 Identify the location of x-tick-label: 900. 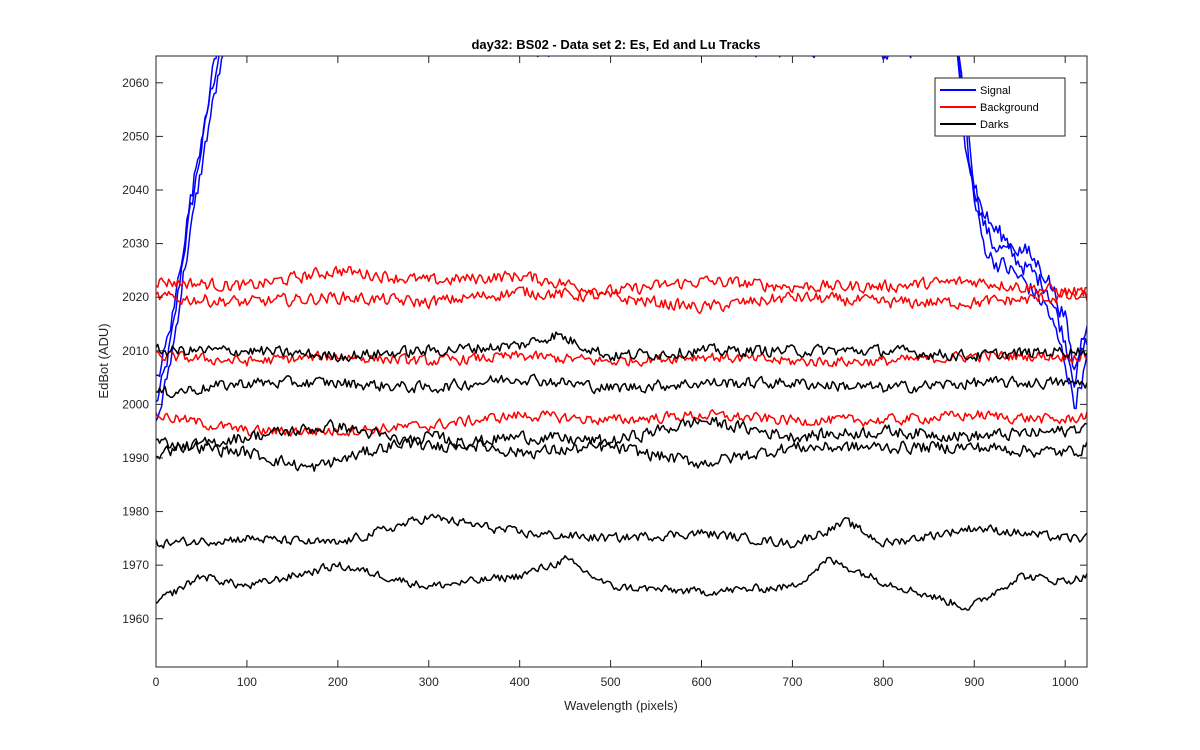
(974, 682).